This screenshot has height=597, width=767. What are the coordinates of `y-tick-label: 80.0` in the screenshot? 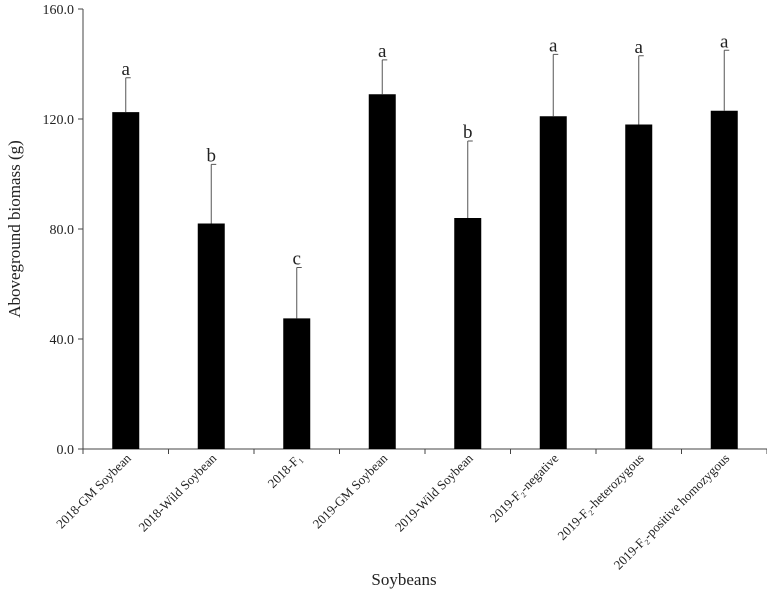 It's located at (62, 230).